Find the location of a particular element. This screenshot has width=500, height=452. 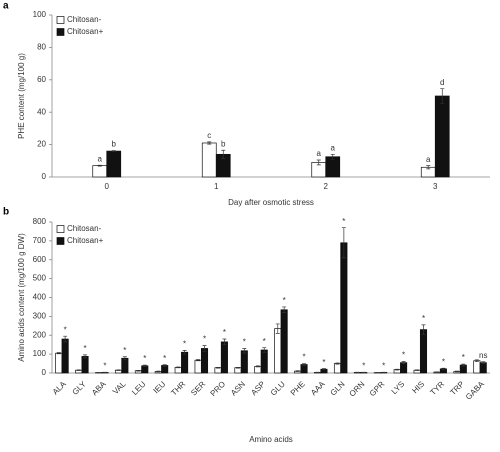

significance-label: c is located at coordinates (209, 135).